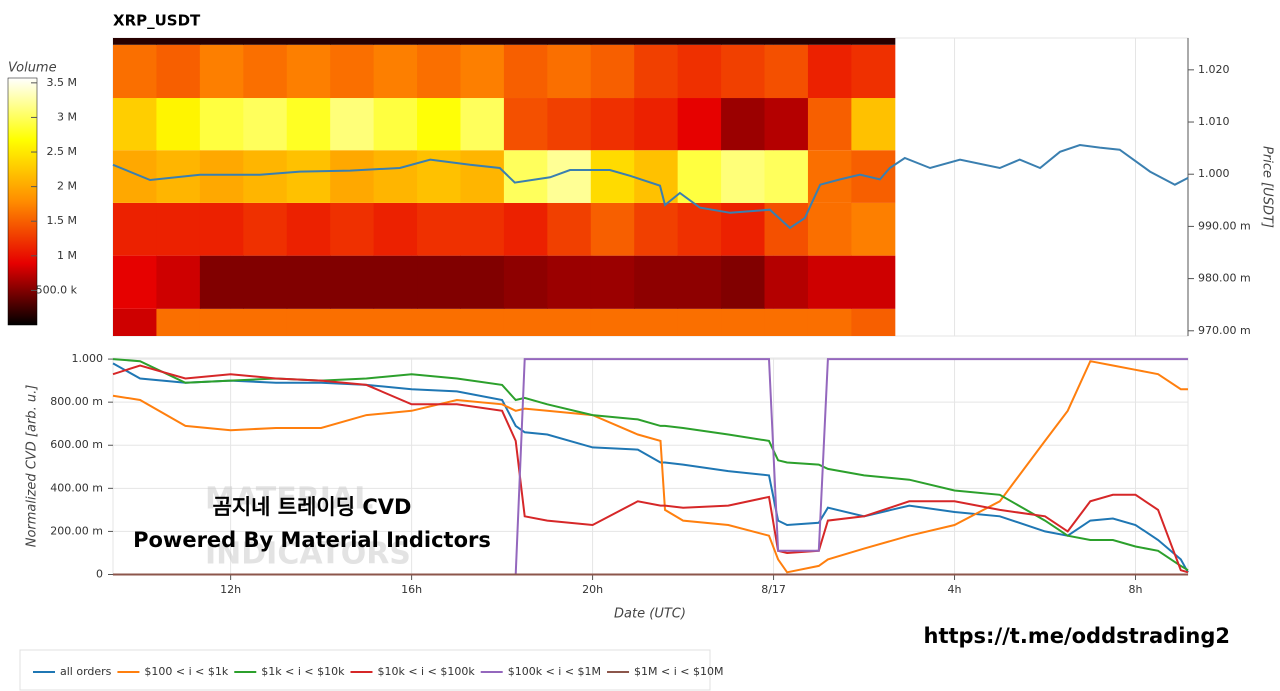 The image size is (1280, 691). Describe the element at coordinates (411, 589) in the screenshot. I see `x-tick-label: 16h` at that location.